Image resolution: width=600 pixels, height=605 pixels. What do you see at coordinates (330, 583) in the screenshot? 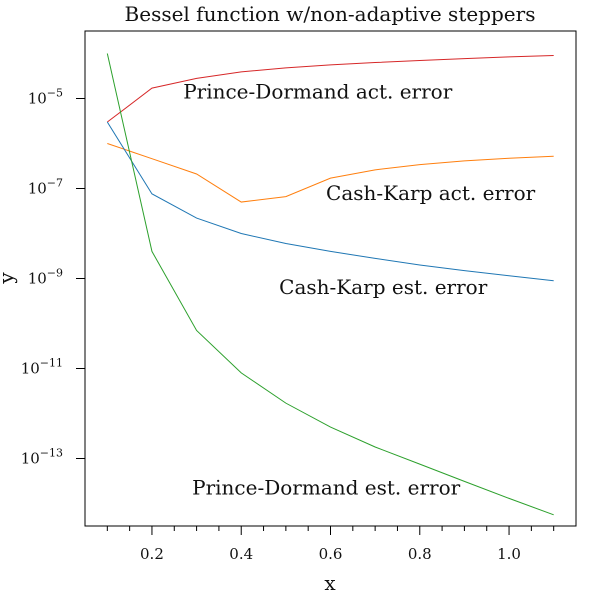
I see `x-axis-label: x` at bounding box center [330, 583].